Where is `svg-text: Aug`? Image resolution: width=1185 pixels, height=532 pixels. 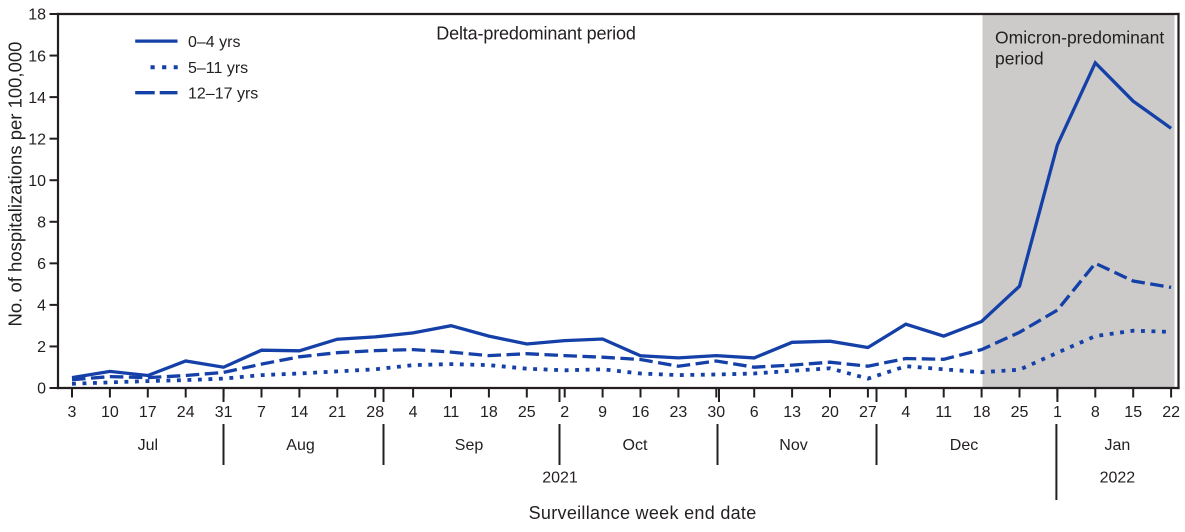 svg-text: Aug is located at coordinates (300, 445).